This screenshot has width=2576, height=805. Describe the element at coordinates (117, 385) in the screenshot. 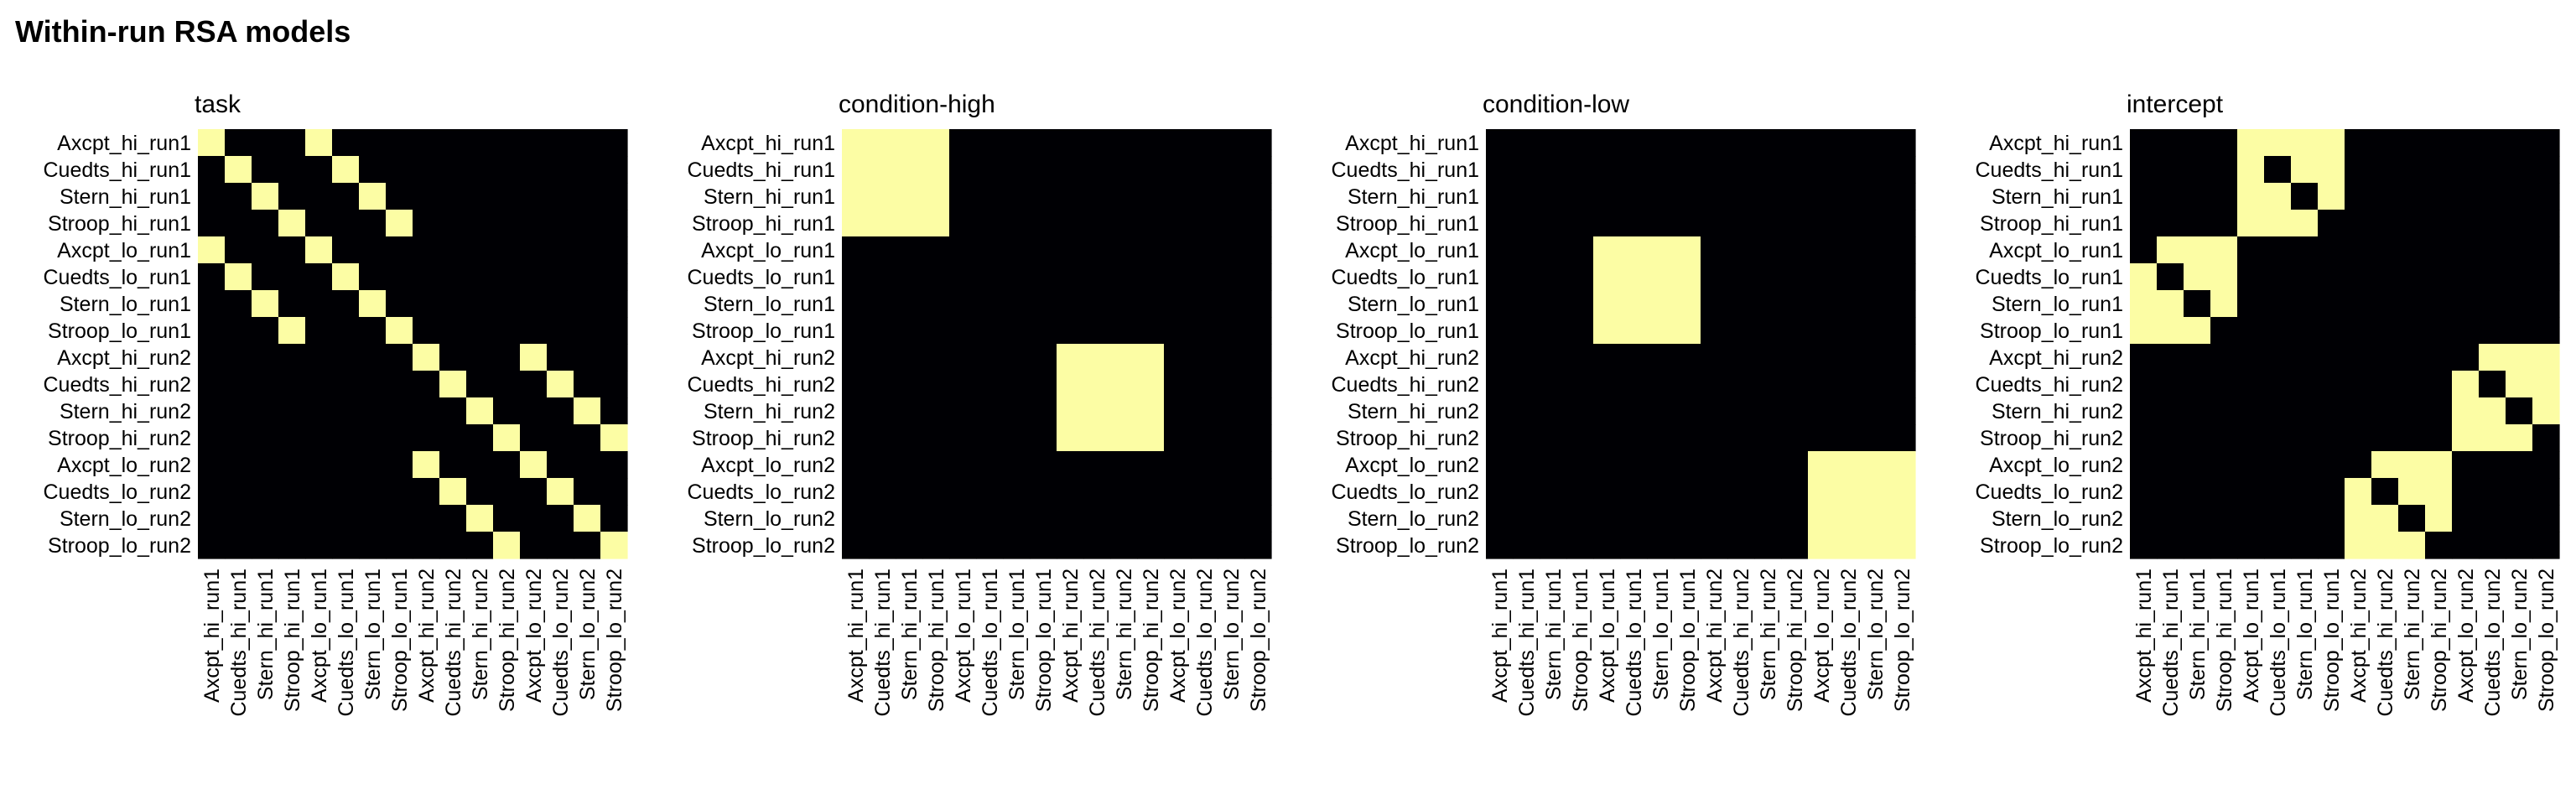

I see `y-tick-label: Cuedts_hi_run2` at that location.